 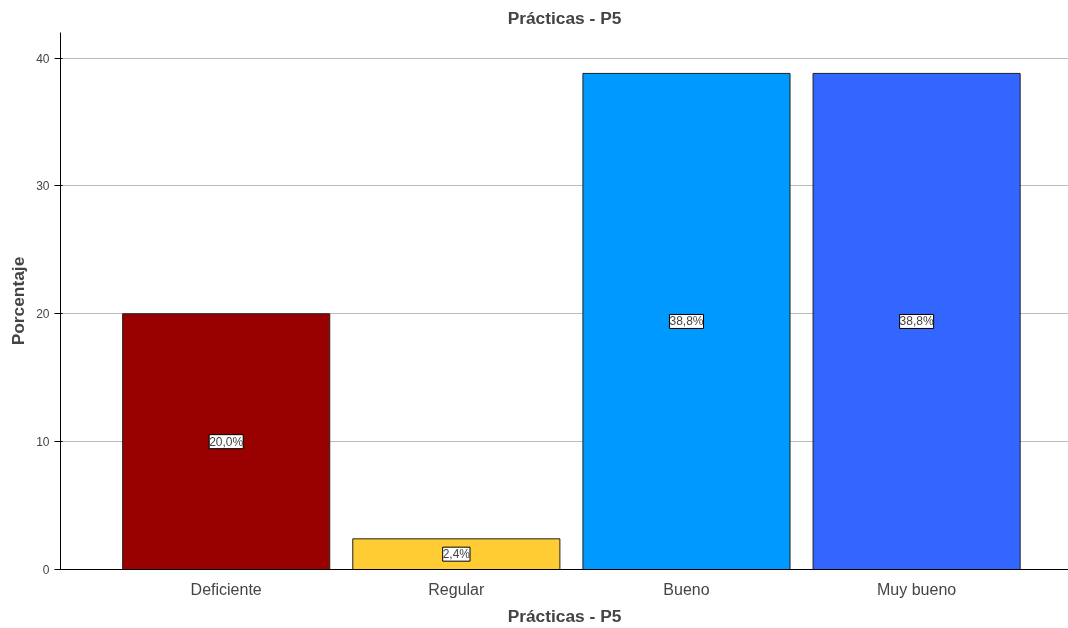 I want to click on y-tick-label: 20, so click(x=43, y=314).